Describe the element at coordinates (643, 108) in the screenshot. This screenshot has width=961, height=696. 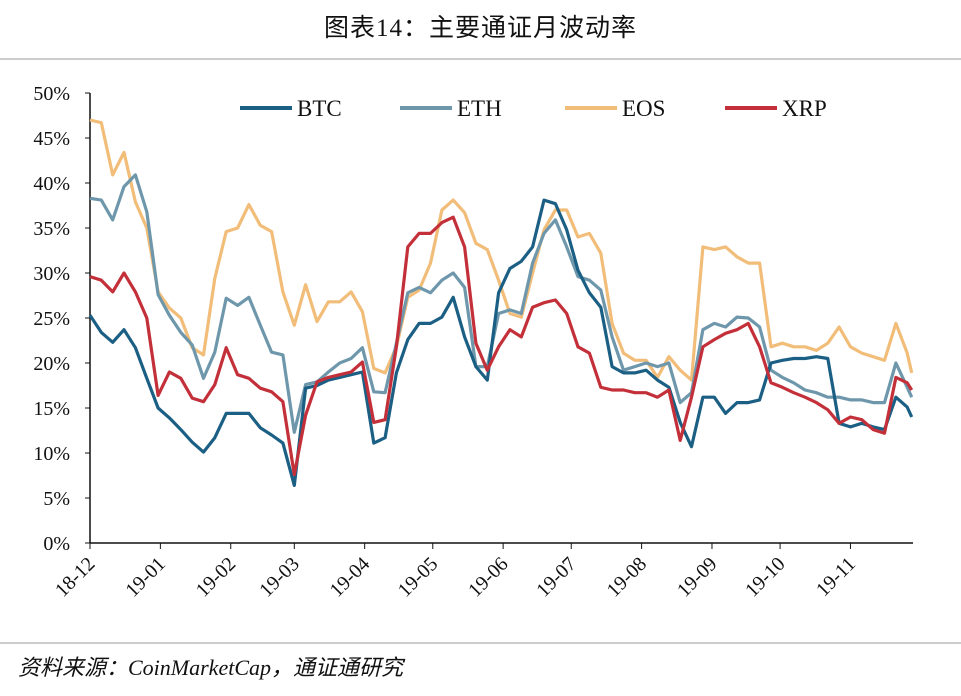
I see `legend-label-eos: EOS` at that location.